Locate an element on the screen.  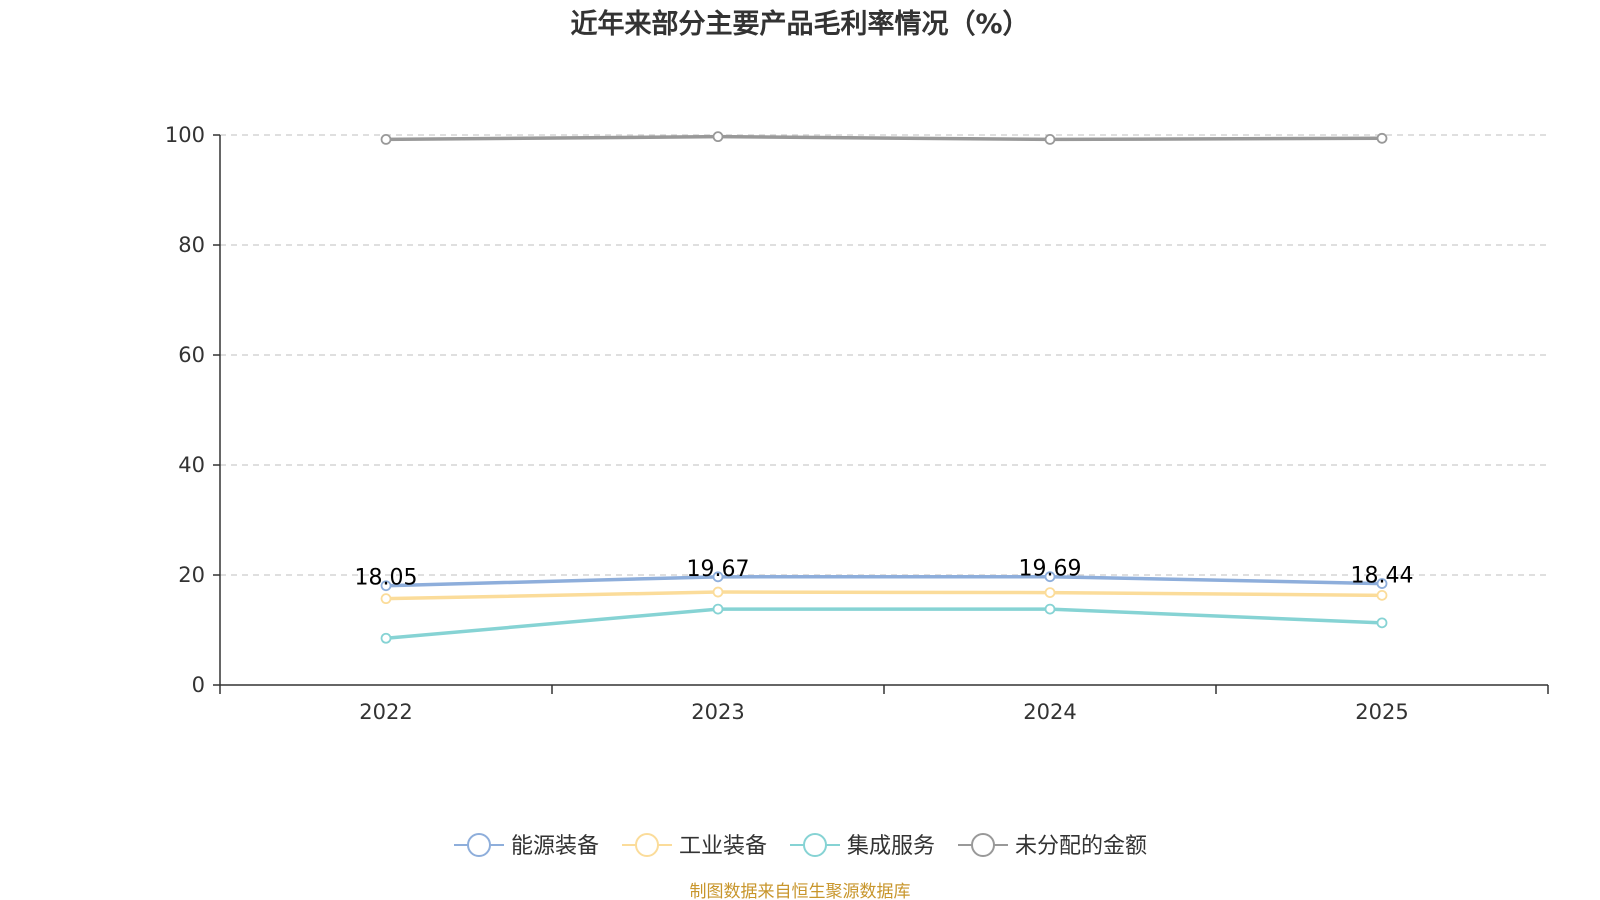
x-tick-label: 2025 is located at coordinates (1381, 712).